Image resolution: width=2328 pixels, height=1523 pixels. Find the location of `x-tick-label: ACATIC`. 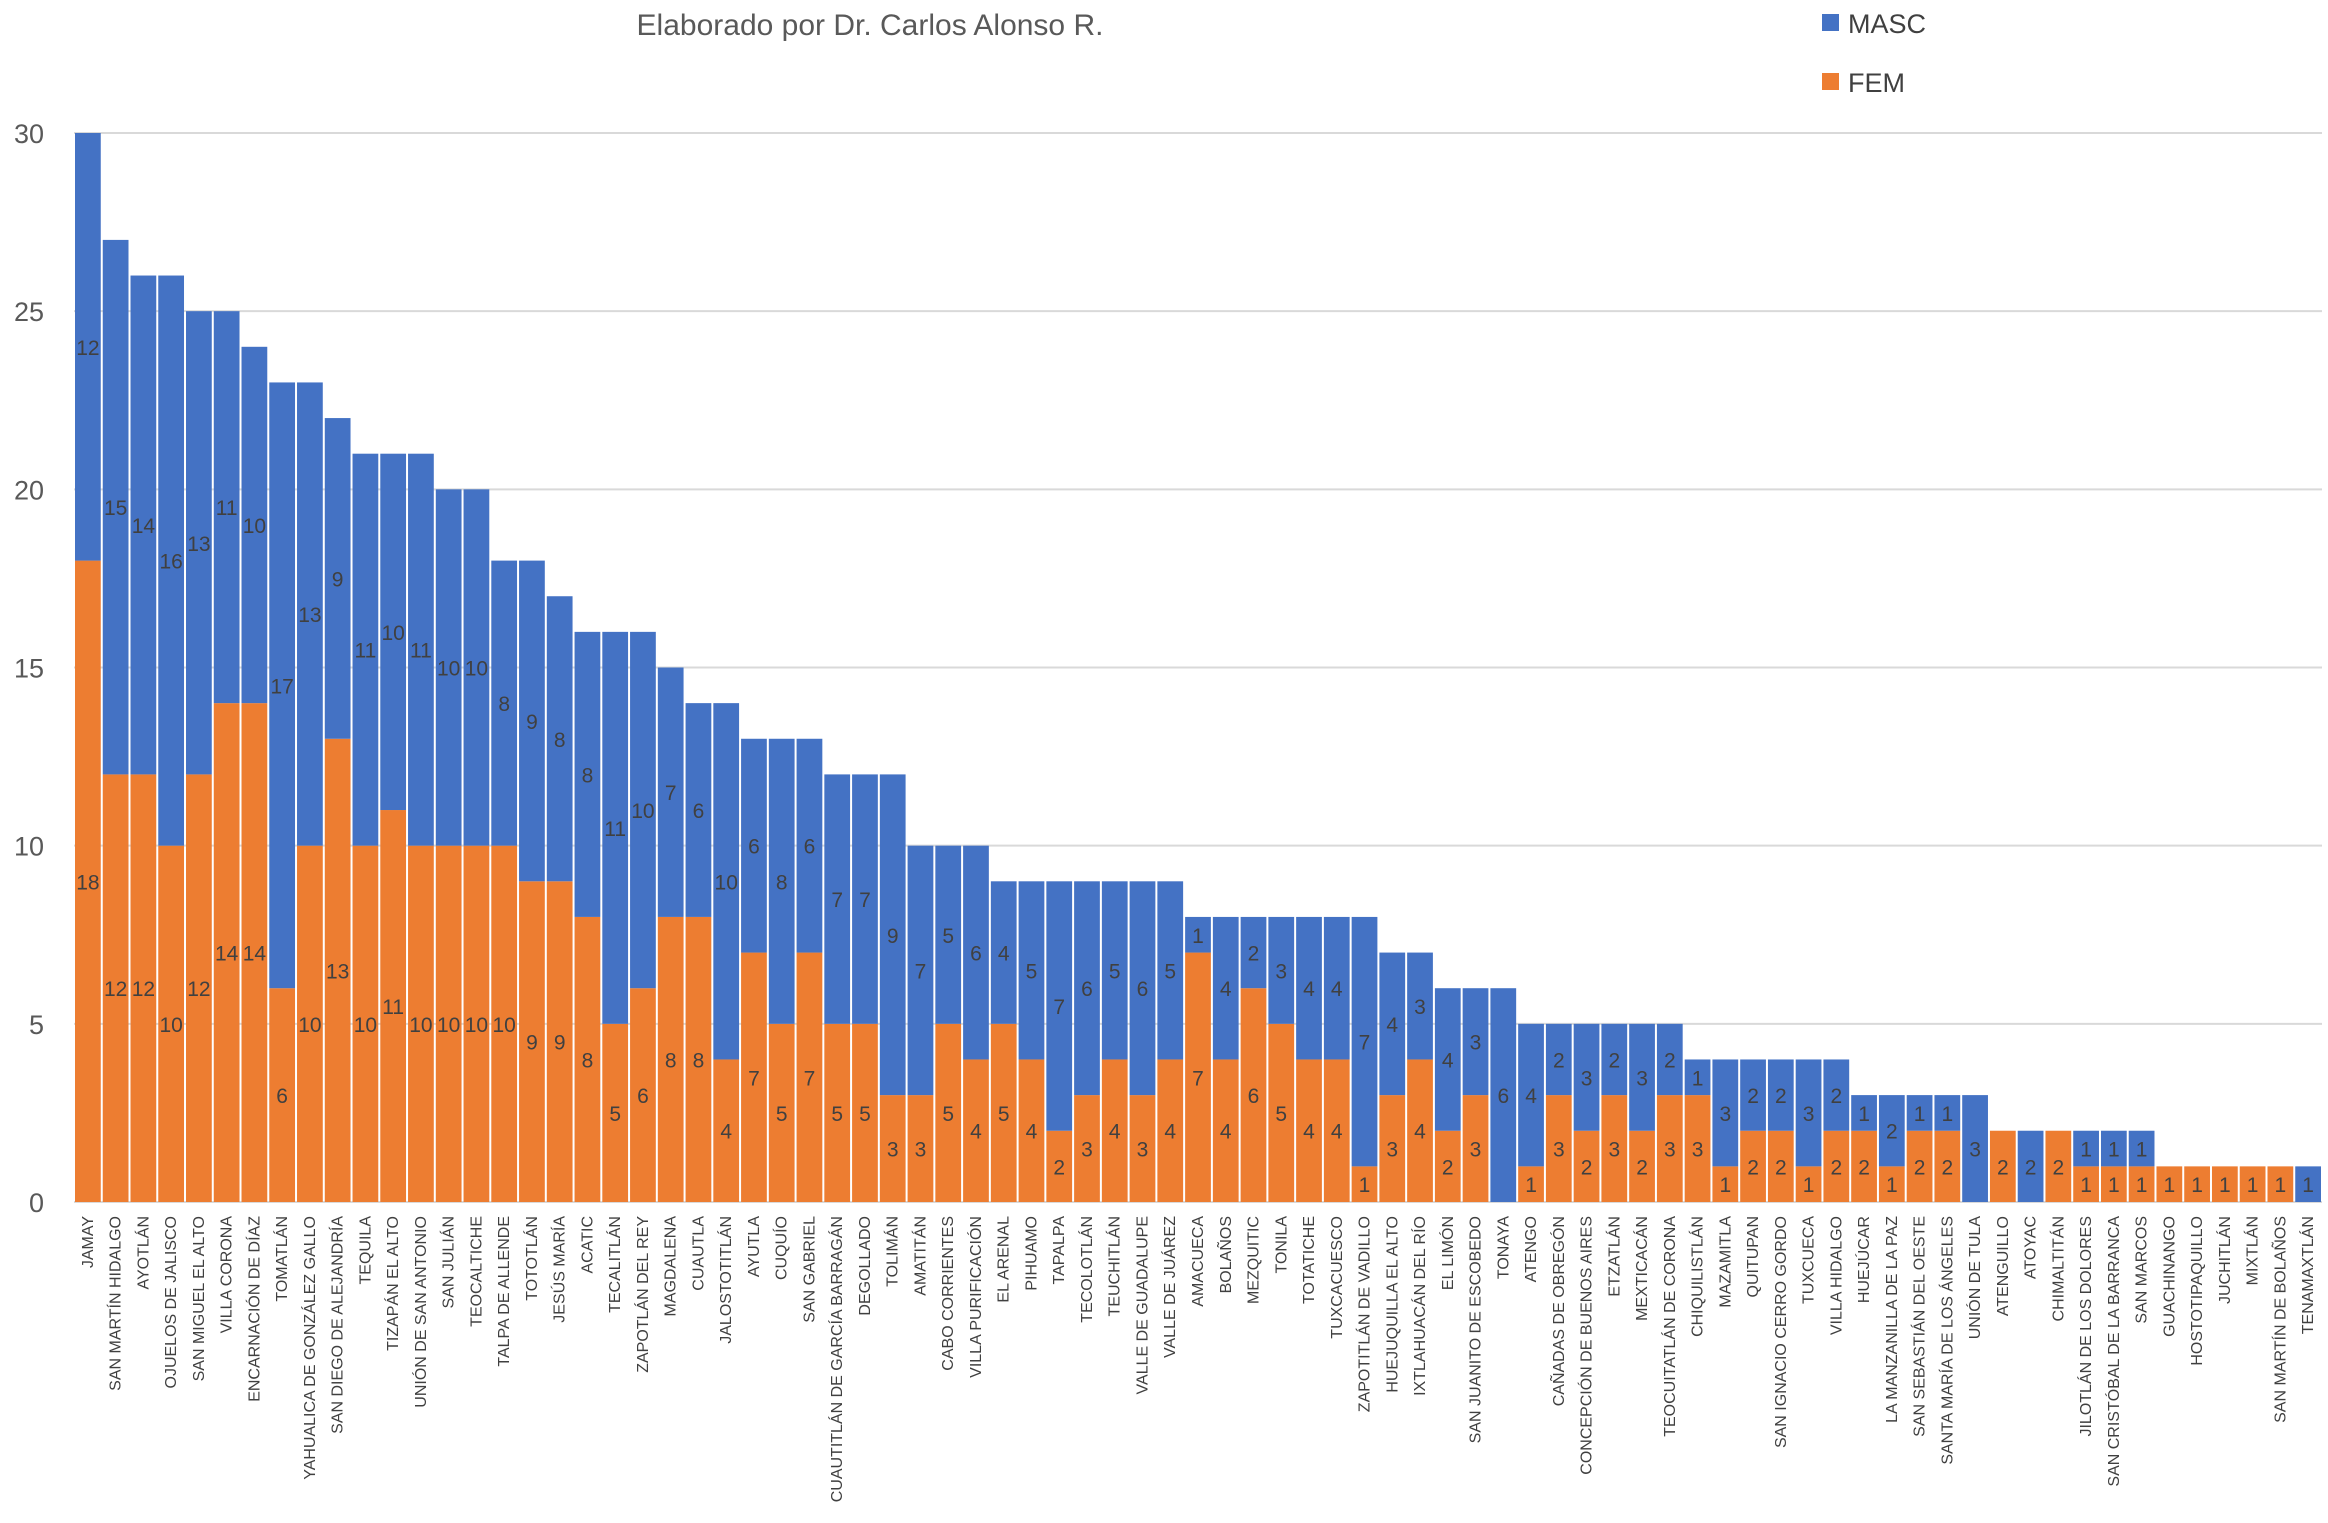

x-tick-label: ACATIC is located at coordinates (587, 1244).